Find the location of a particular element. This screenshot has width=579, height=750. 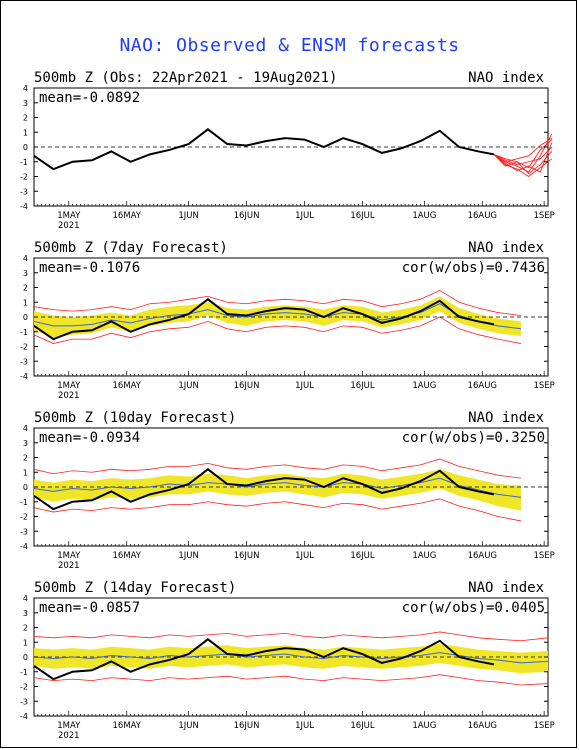

chart-title: NAO: Observed & ENSM forecasts is located at coordinates (289, 45).